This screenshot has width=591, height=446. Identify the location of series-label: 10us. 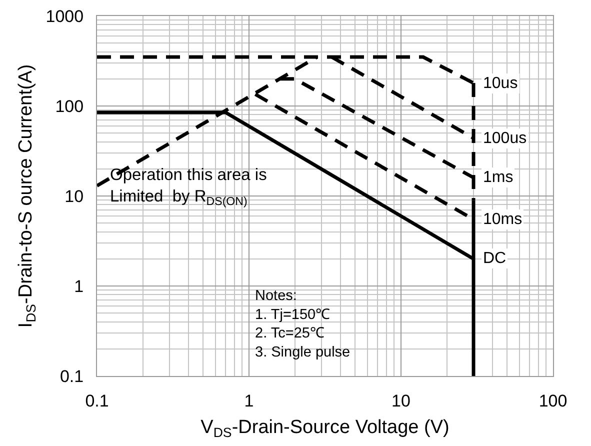
(500, 83).